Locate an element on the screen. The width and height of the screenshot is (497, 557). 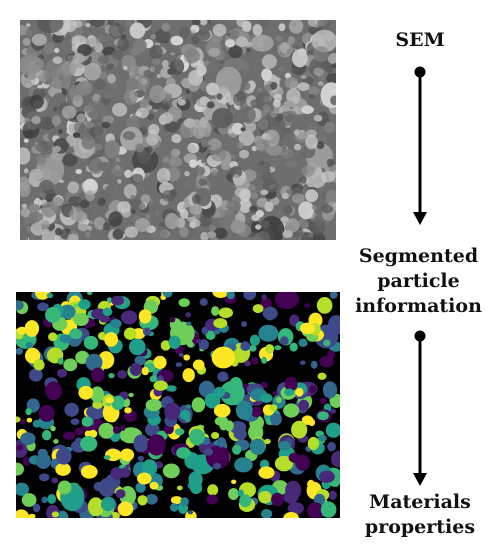
segmented-particle-information-label: Segmented particle information is located at coordinates (418, 281).